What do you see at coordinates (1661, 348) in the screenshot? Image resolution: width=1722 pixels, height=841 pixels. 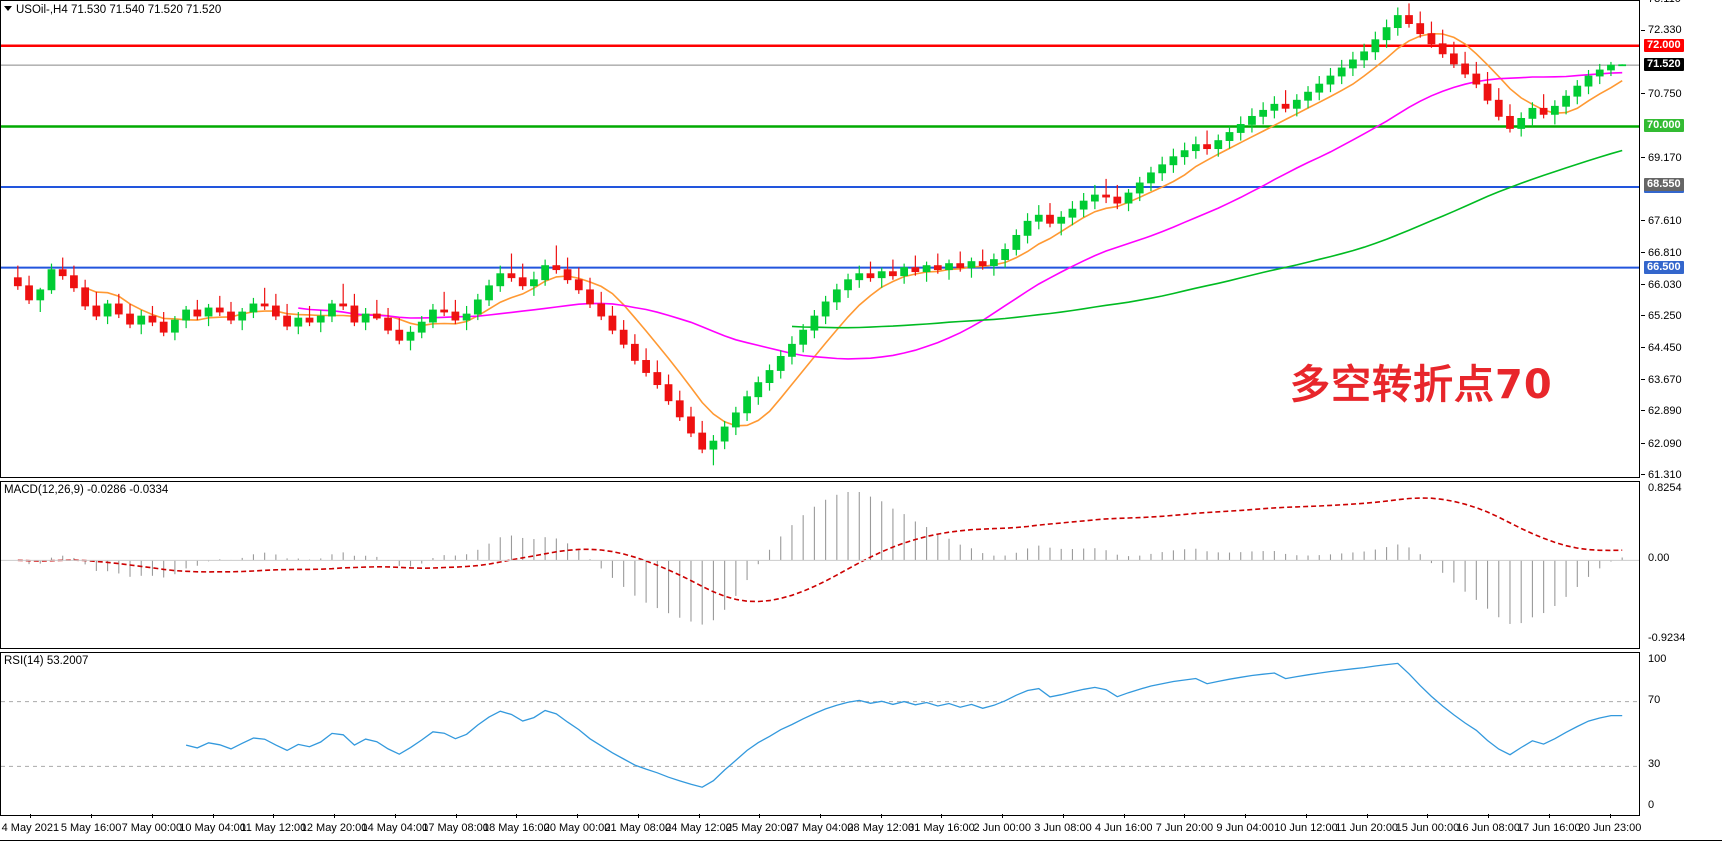 I see `price-axis-tick: 64.450` at bounding box center [1661, 348].